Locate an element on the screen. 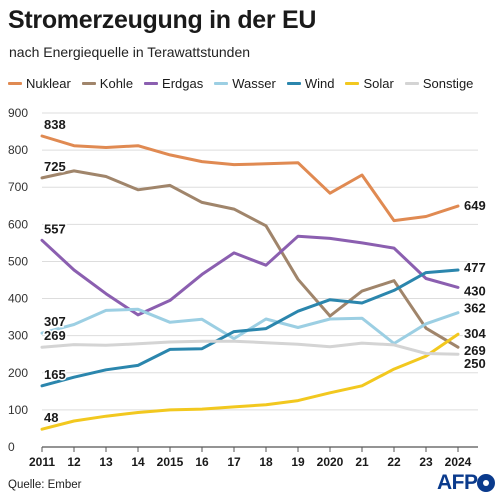 The width and height of the screenshot is (500, 501). source-note: Quelle: Ember is located at coordinates (45, 485).